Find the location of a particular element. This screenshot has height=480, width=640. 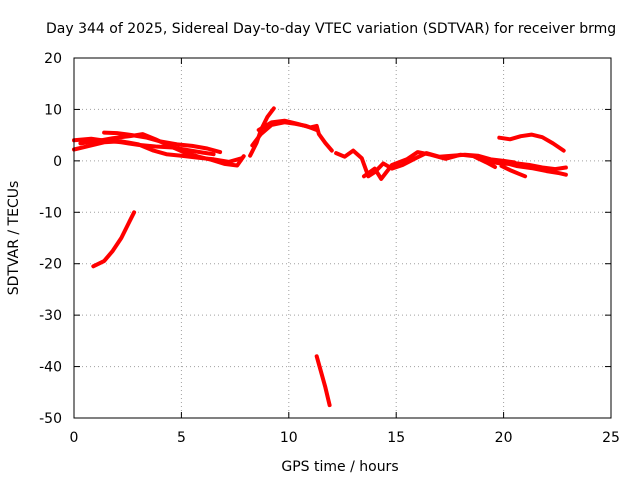

x-tick-label: 25 is located at coordinates (611, 438).